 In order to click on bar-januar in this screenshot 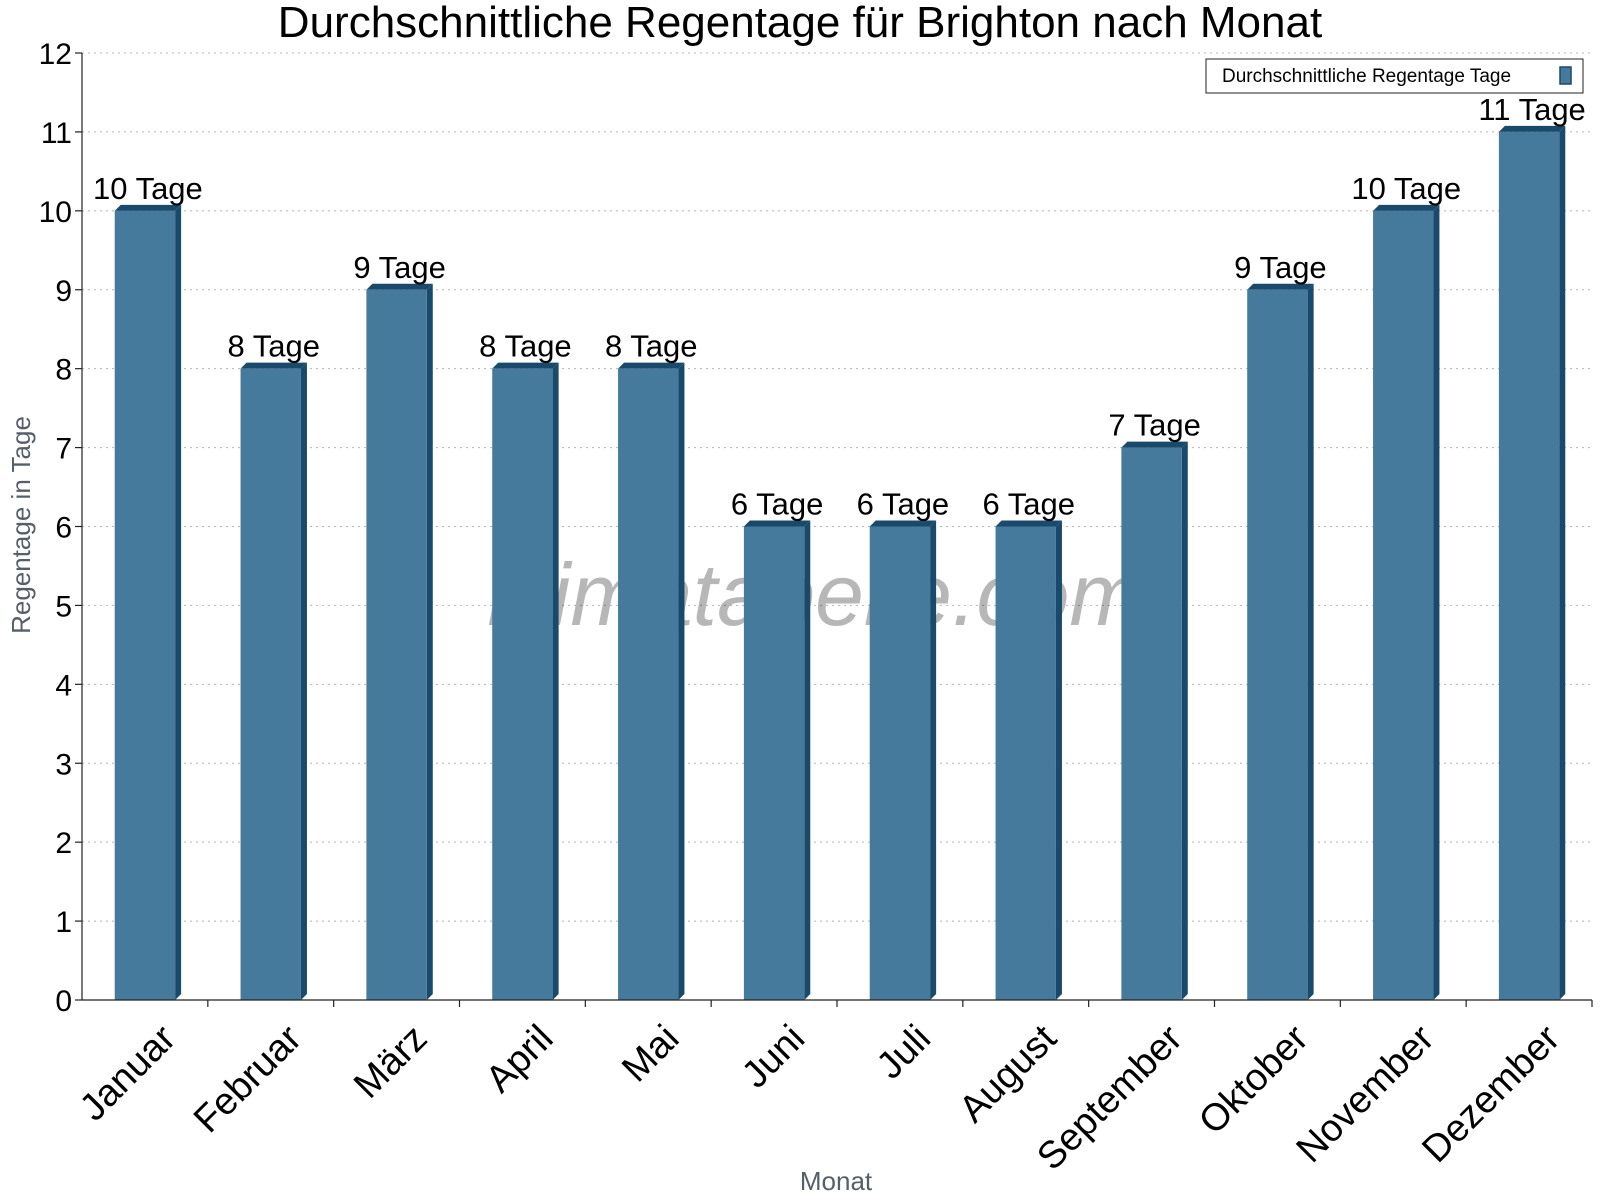, I will do `click(148, 602)`.